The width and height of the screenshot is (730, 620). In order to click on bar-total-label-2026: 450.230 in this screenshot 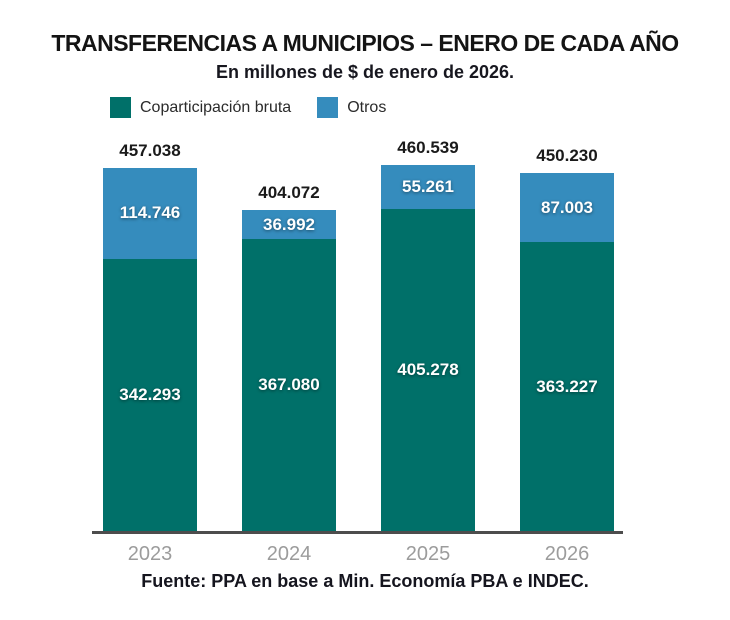, I will do `click(567, 156)`.